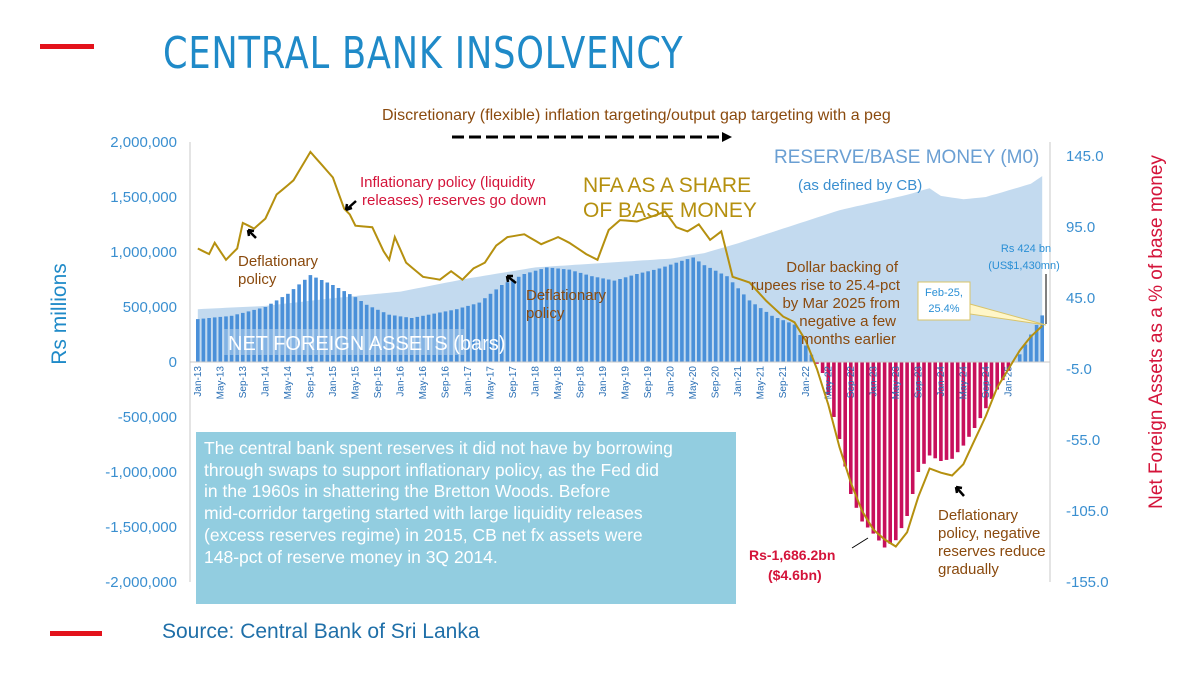 Image resolution: width=1200 pixels, height=677 pixels. Describe the element at coordinates (992, 551) in the screenshot. I see `annotation-deflationary-3c: reserves reduce` at that location.